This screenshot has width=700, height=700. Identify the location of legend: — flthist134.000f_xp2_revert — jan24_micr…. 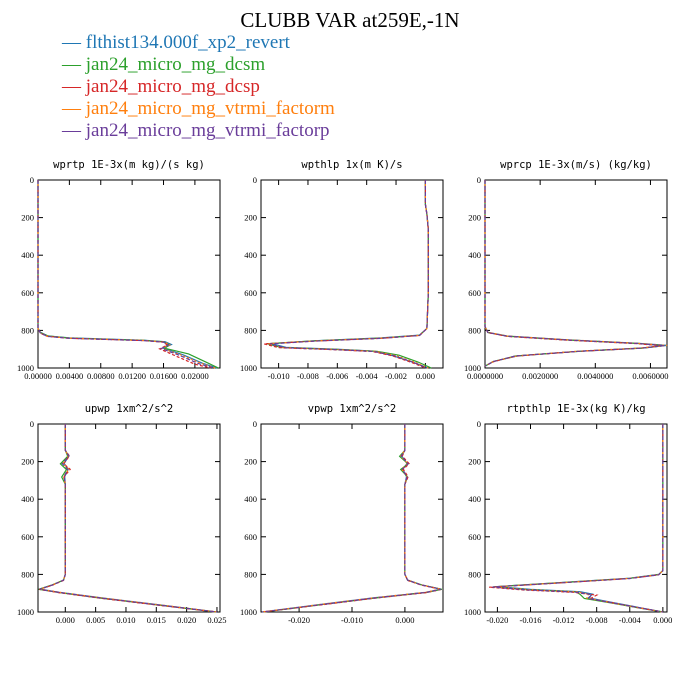
(198, 87).